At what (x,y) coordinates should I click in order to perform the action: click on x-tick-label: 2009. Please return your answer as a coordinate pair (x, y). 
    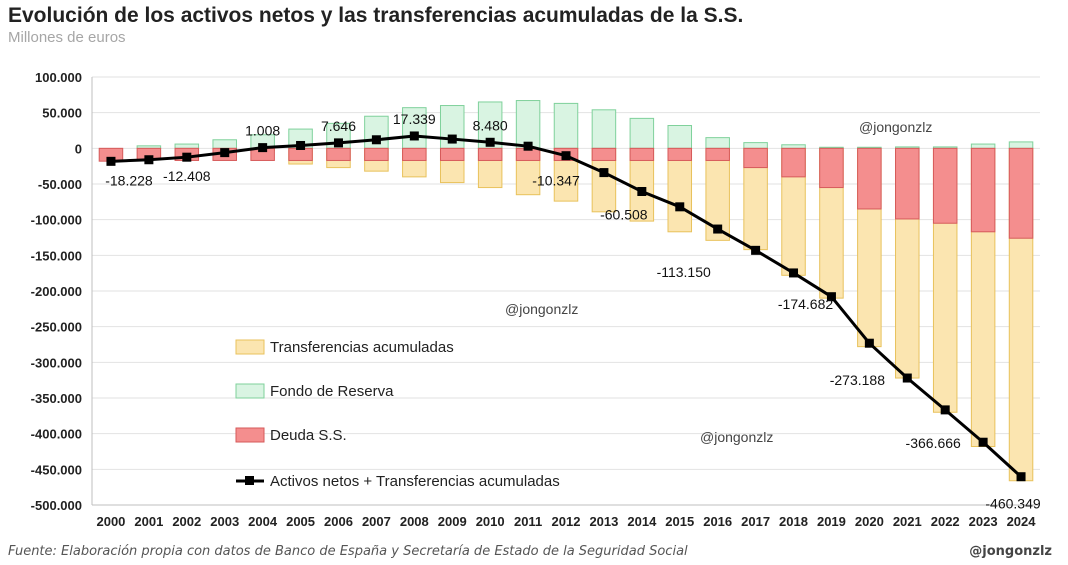
    Looking at the image, I should click on (452, 521).